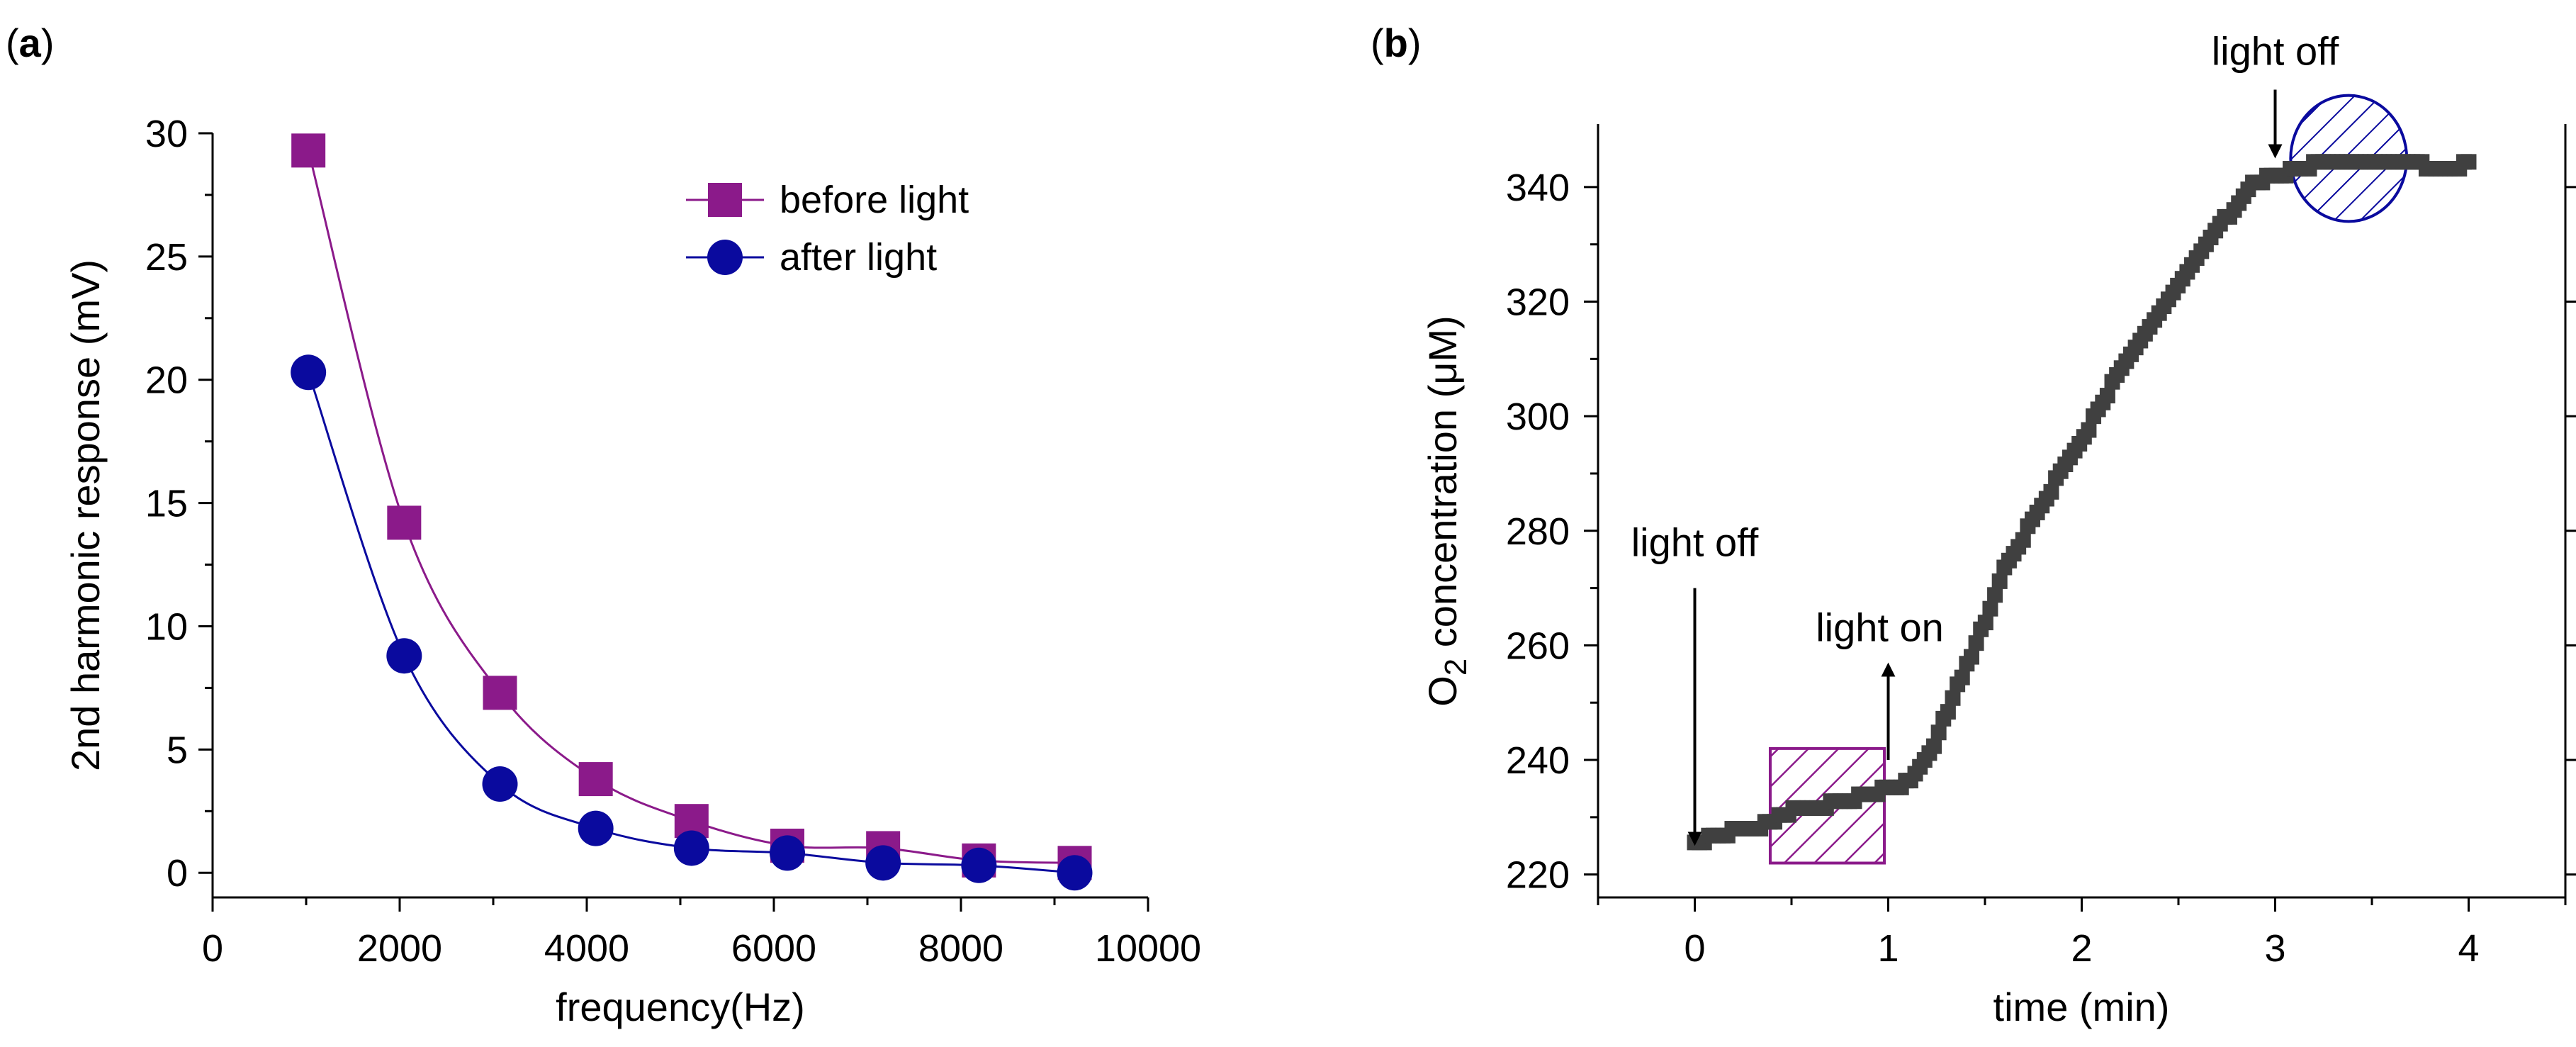 Image resolution: width=2576 pixels, height=1047 pixels. Describe the element at coordinates (1694, 948) in the screenshot. I see `panel-b-x-tick-label: 0` at that location.